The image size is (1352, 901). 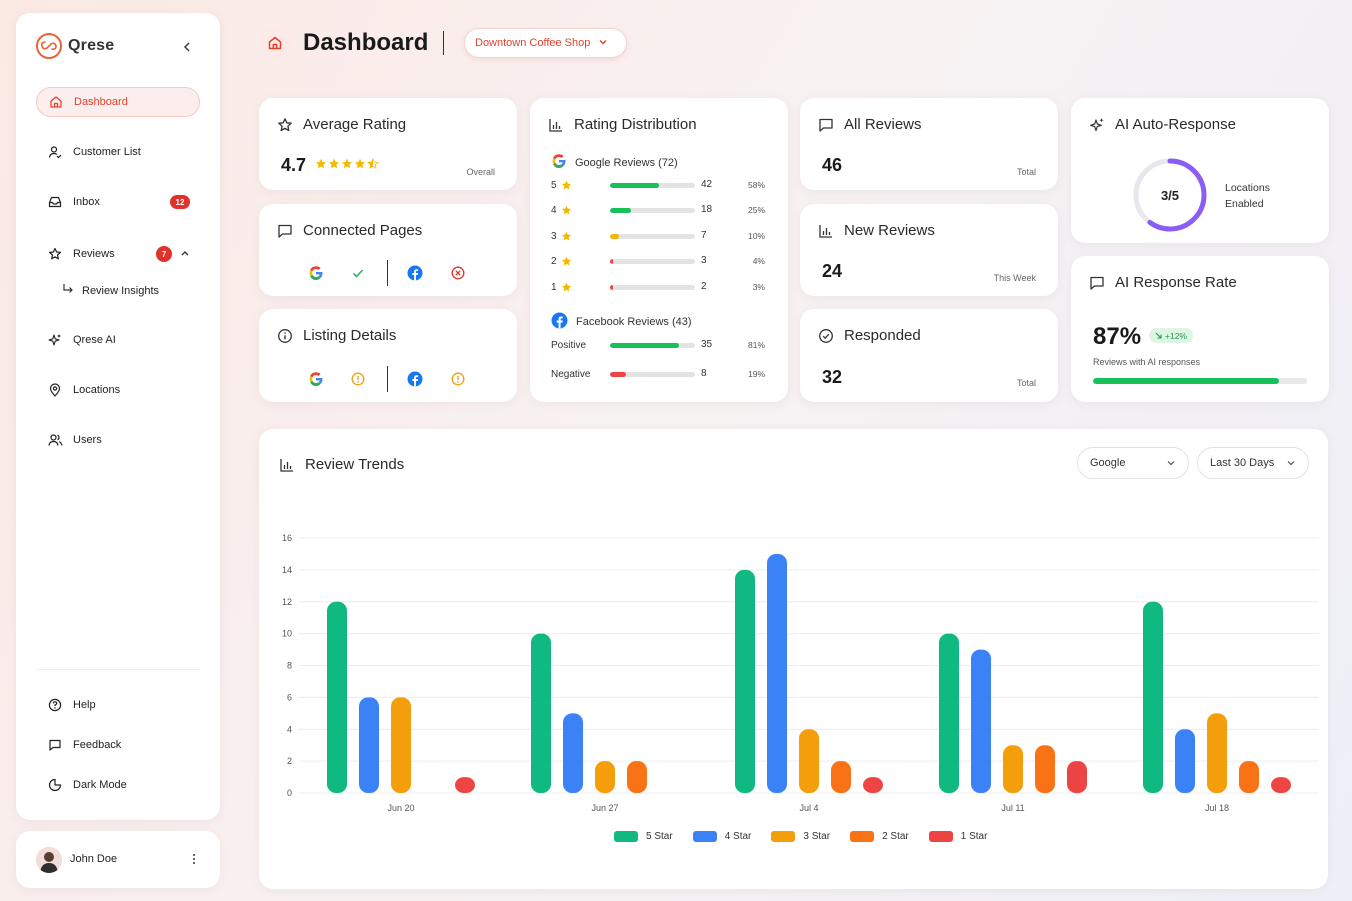 What do you see at coordinates (1147, 362) in the screenshot?
I see `ai-response-rate-subtitle: Reviews with AI responses` at bounding box center [1147, 362].